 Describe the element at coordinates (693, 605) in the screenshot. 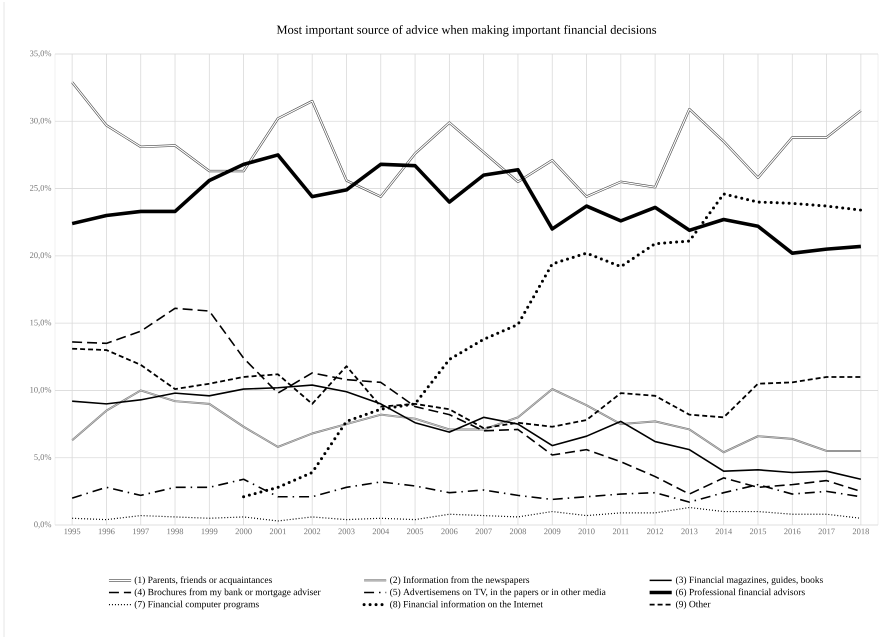

I see `legend-label: (9) Other` at that location.